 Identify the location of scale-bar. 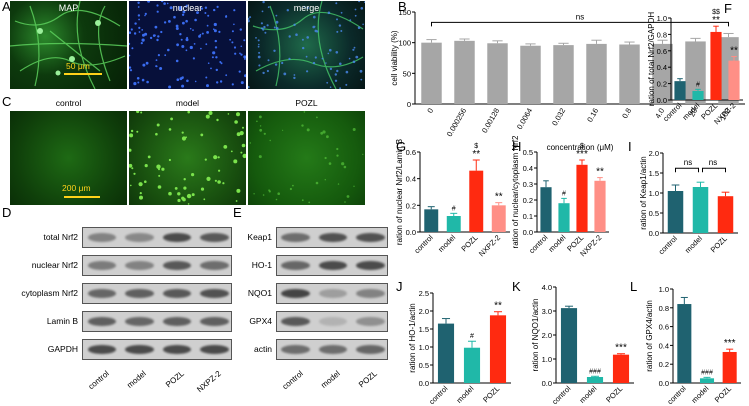
(82, 197).